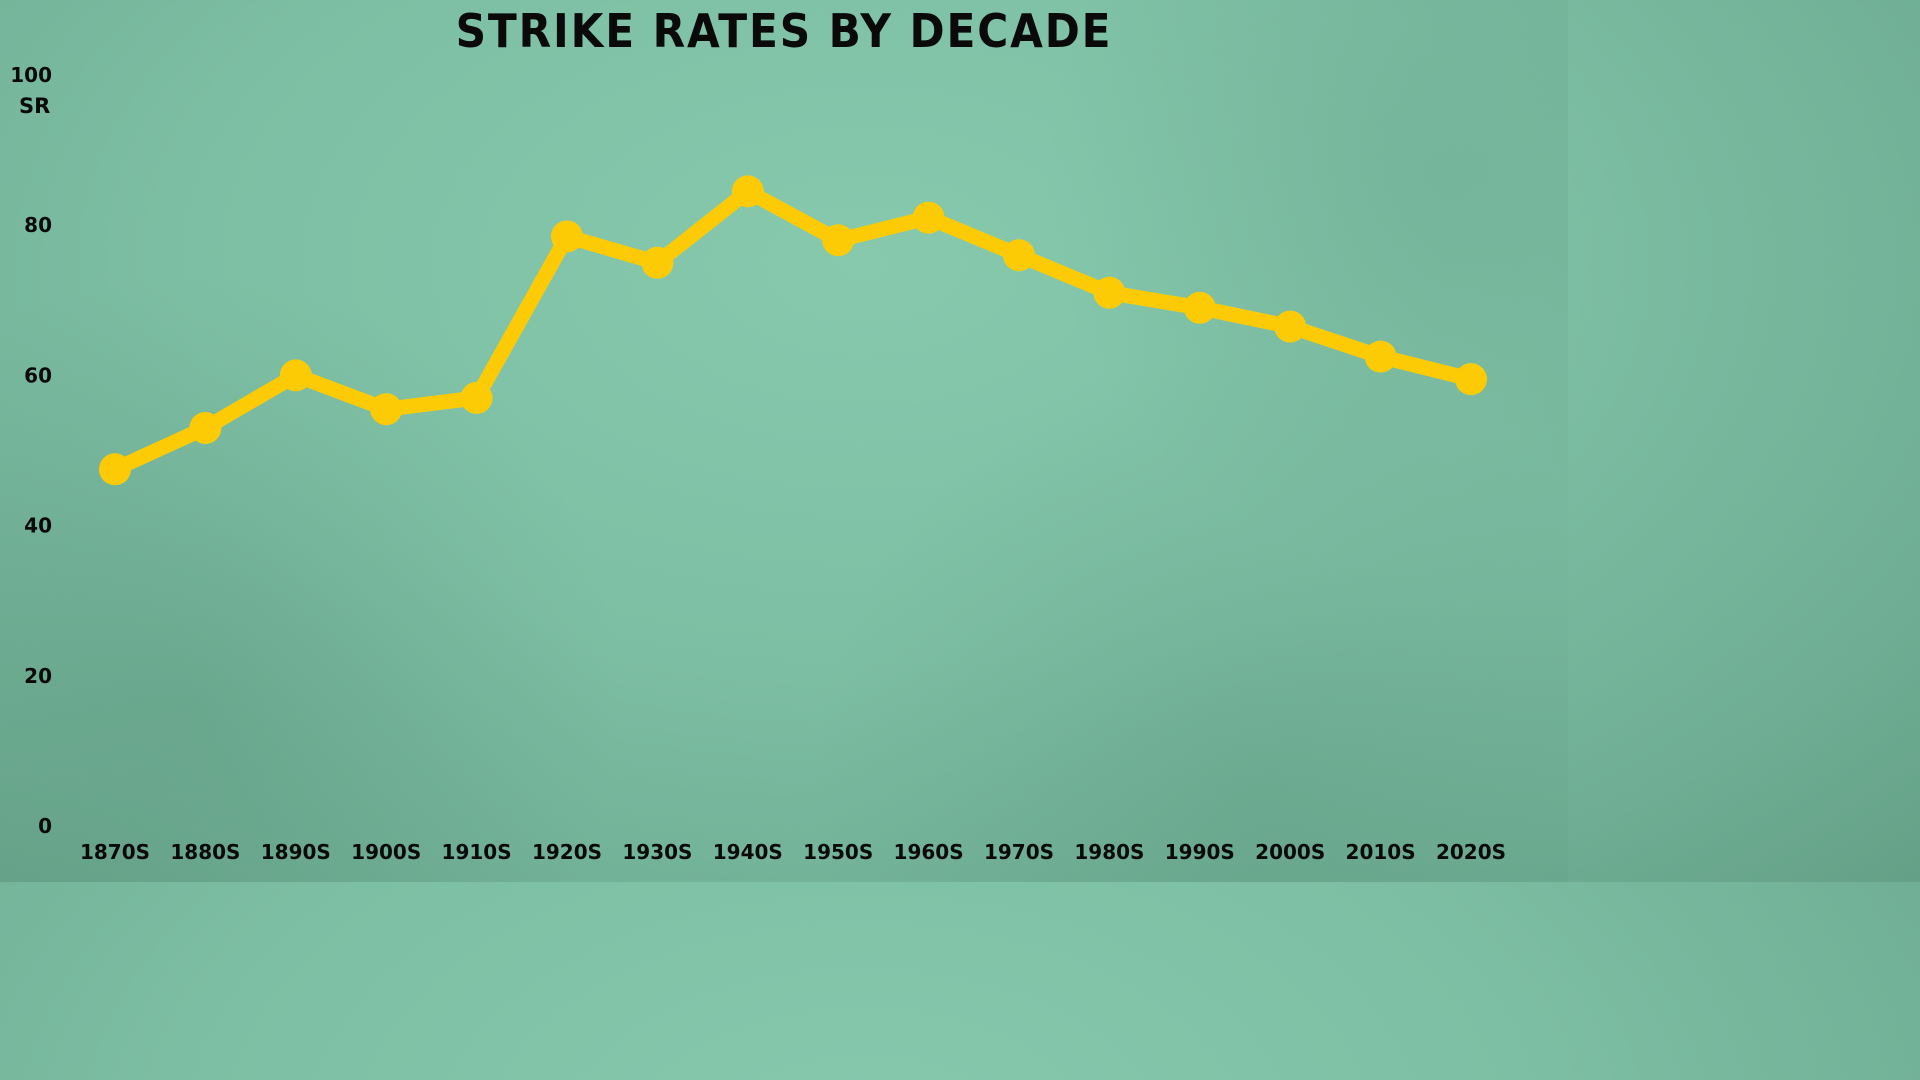  I want to click on x-tick-label: 2000S, so click(1290, 852).